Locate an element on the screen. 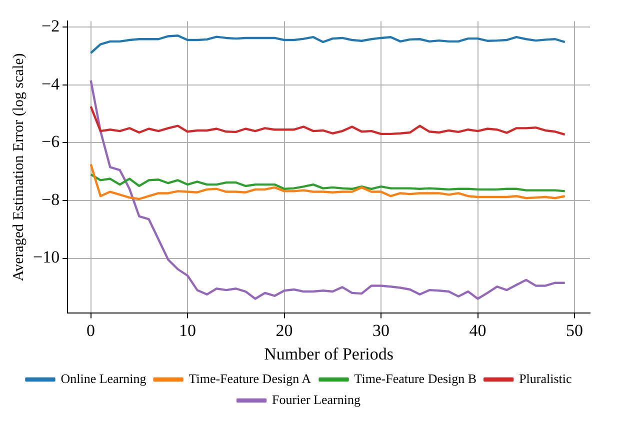  legend-label: Fourier Learning is located at coordinates (316, 399).